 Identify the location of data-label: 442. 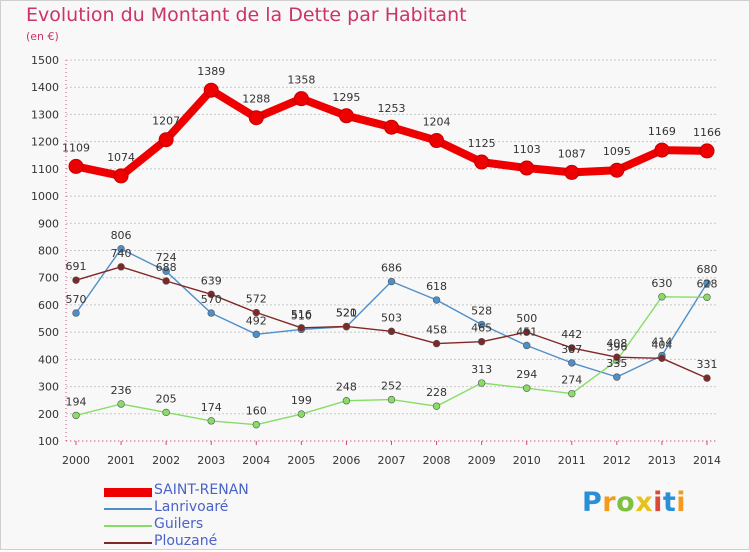
(571, 334).